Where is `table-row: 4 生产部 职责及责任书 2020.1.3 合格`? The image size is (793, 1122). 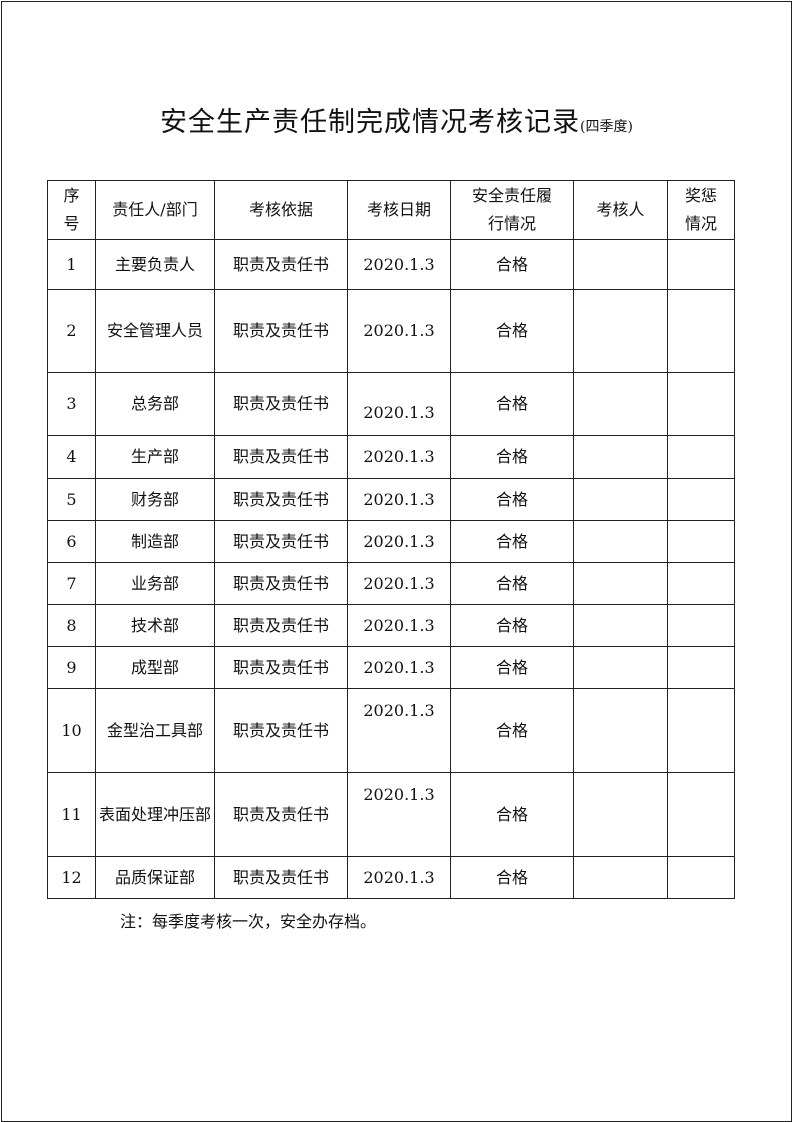
table-row: 4 生产部 职责及责任书 2020.1.3 合格 is located at coordinates (391, 457).